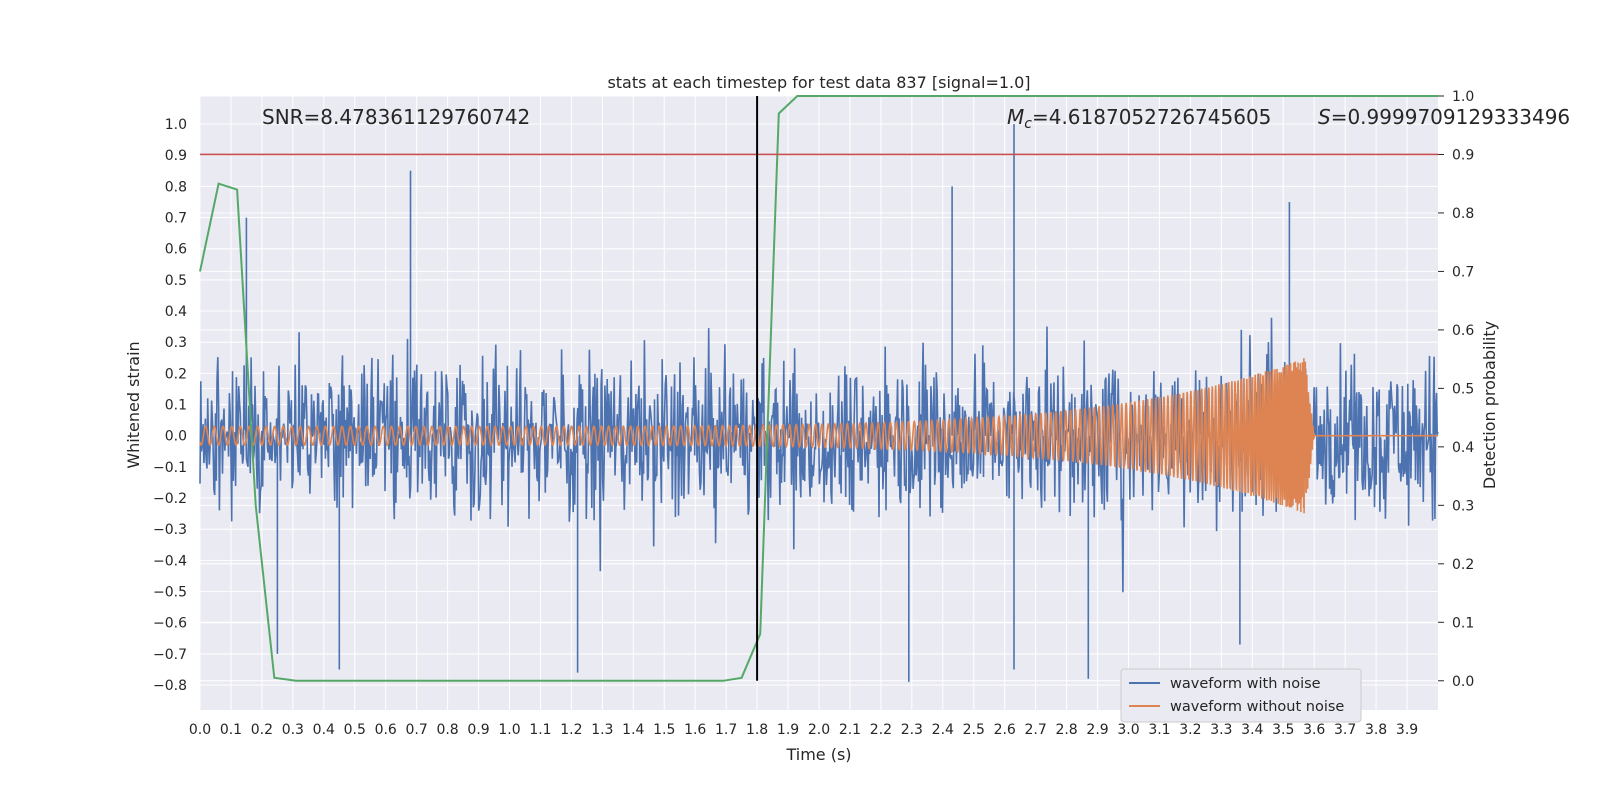  Describe the element at coordinates (1252, 730) in the screenshot. I see `x-tick-label: 3.4` at that location.